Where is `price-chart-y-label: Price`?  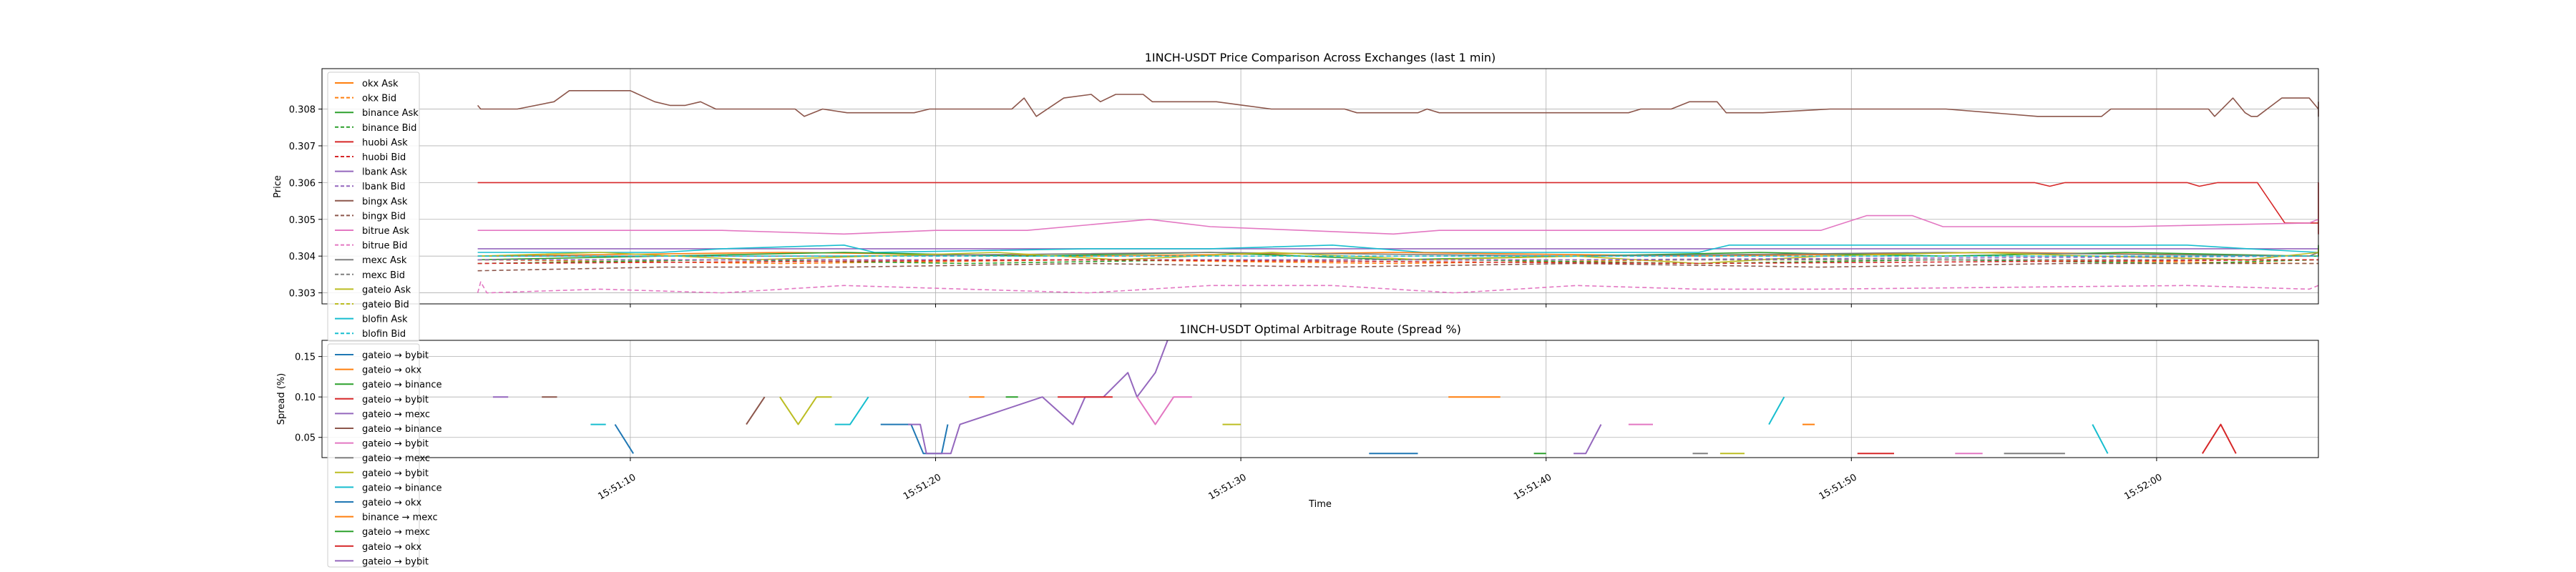 price-chart-y-label: Price is located at coordinates (278, 186).